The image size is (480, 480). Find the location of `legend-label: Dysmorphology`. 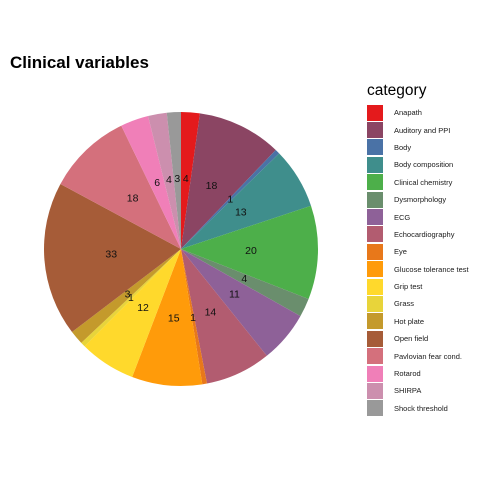

legend-label: Dysmorphology is located at coordinates (420, 200).